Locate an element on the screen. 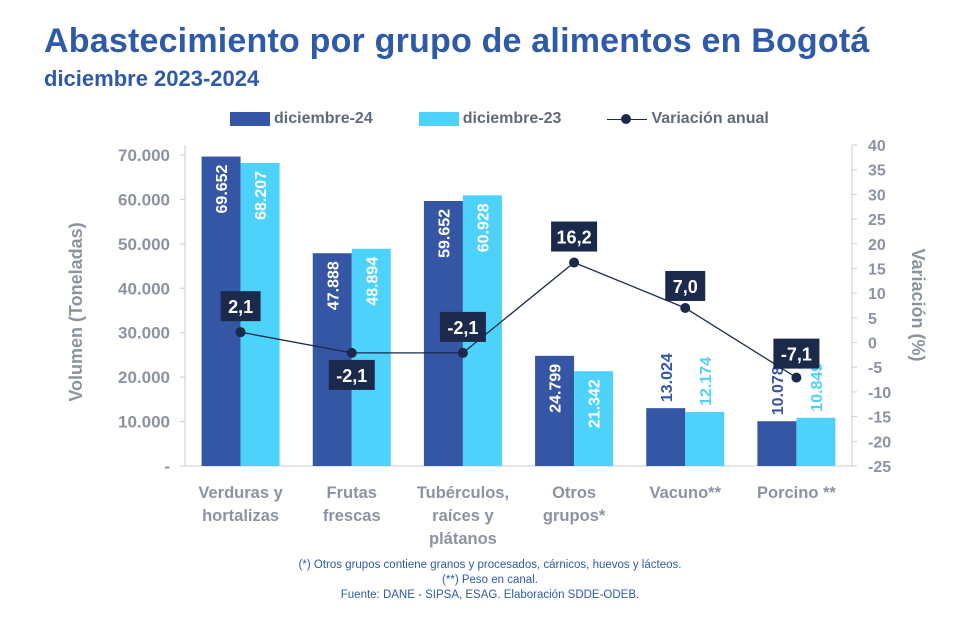 The image size is (980, 625). category-label: raíces y is located at coordinates (463, 516).